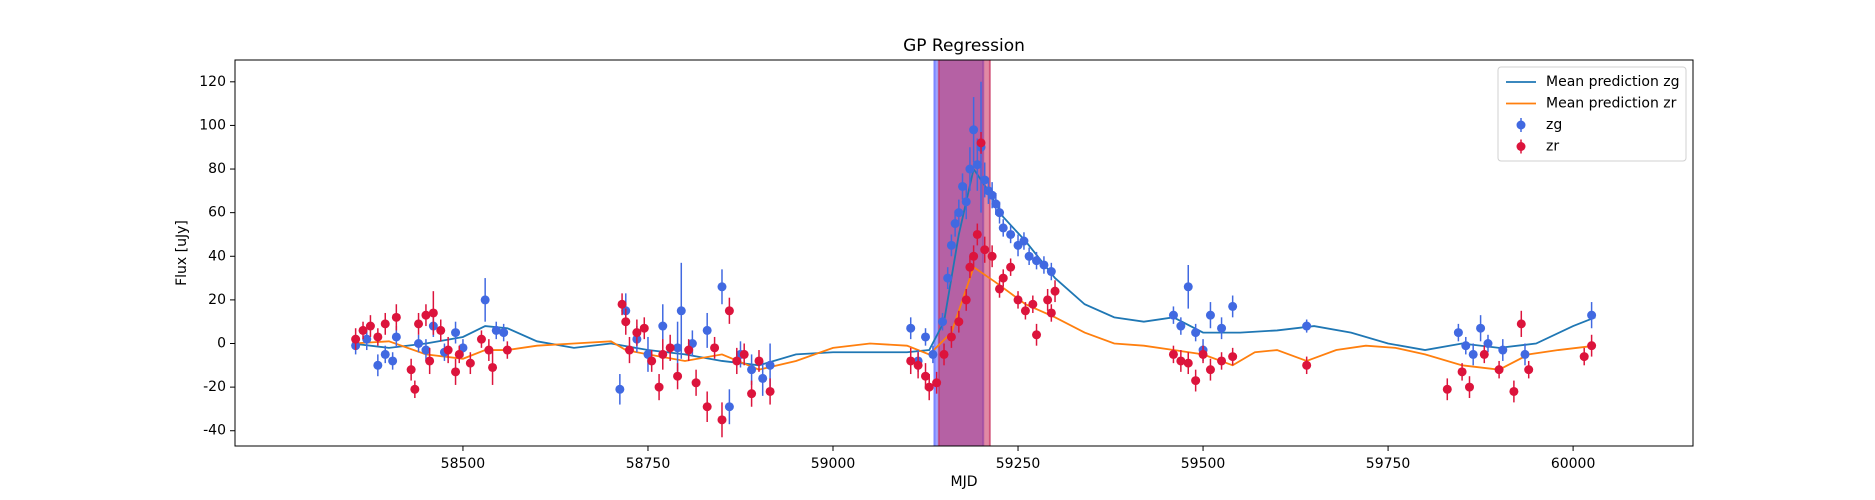 The height and width of the screenshot is (500, 1875). Describe the element at coordinates (1573, 464) in the screenshot. I see `x-tick-label: 60000` at that location.